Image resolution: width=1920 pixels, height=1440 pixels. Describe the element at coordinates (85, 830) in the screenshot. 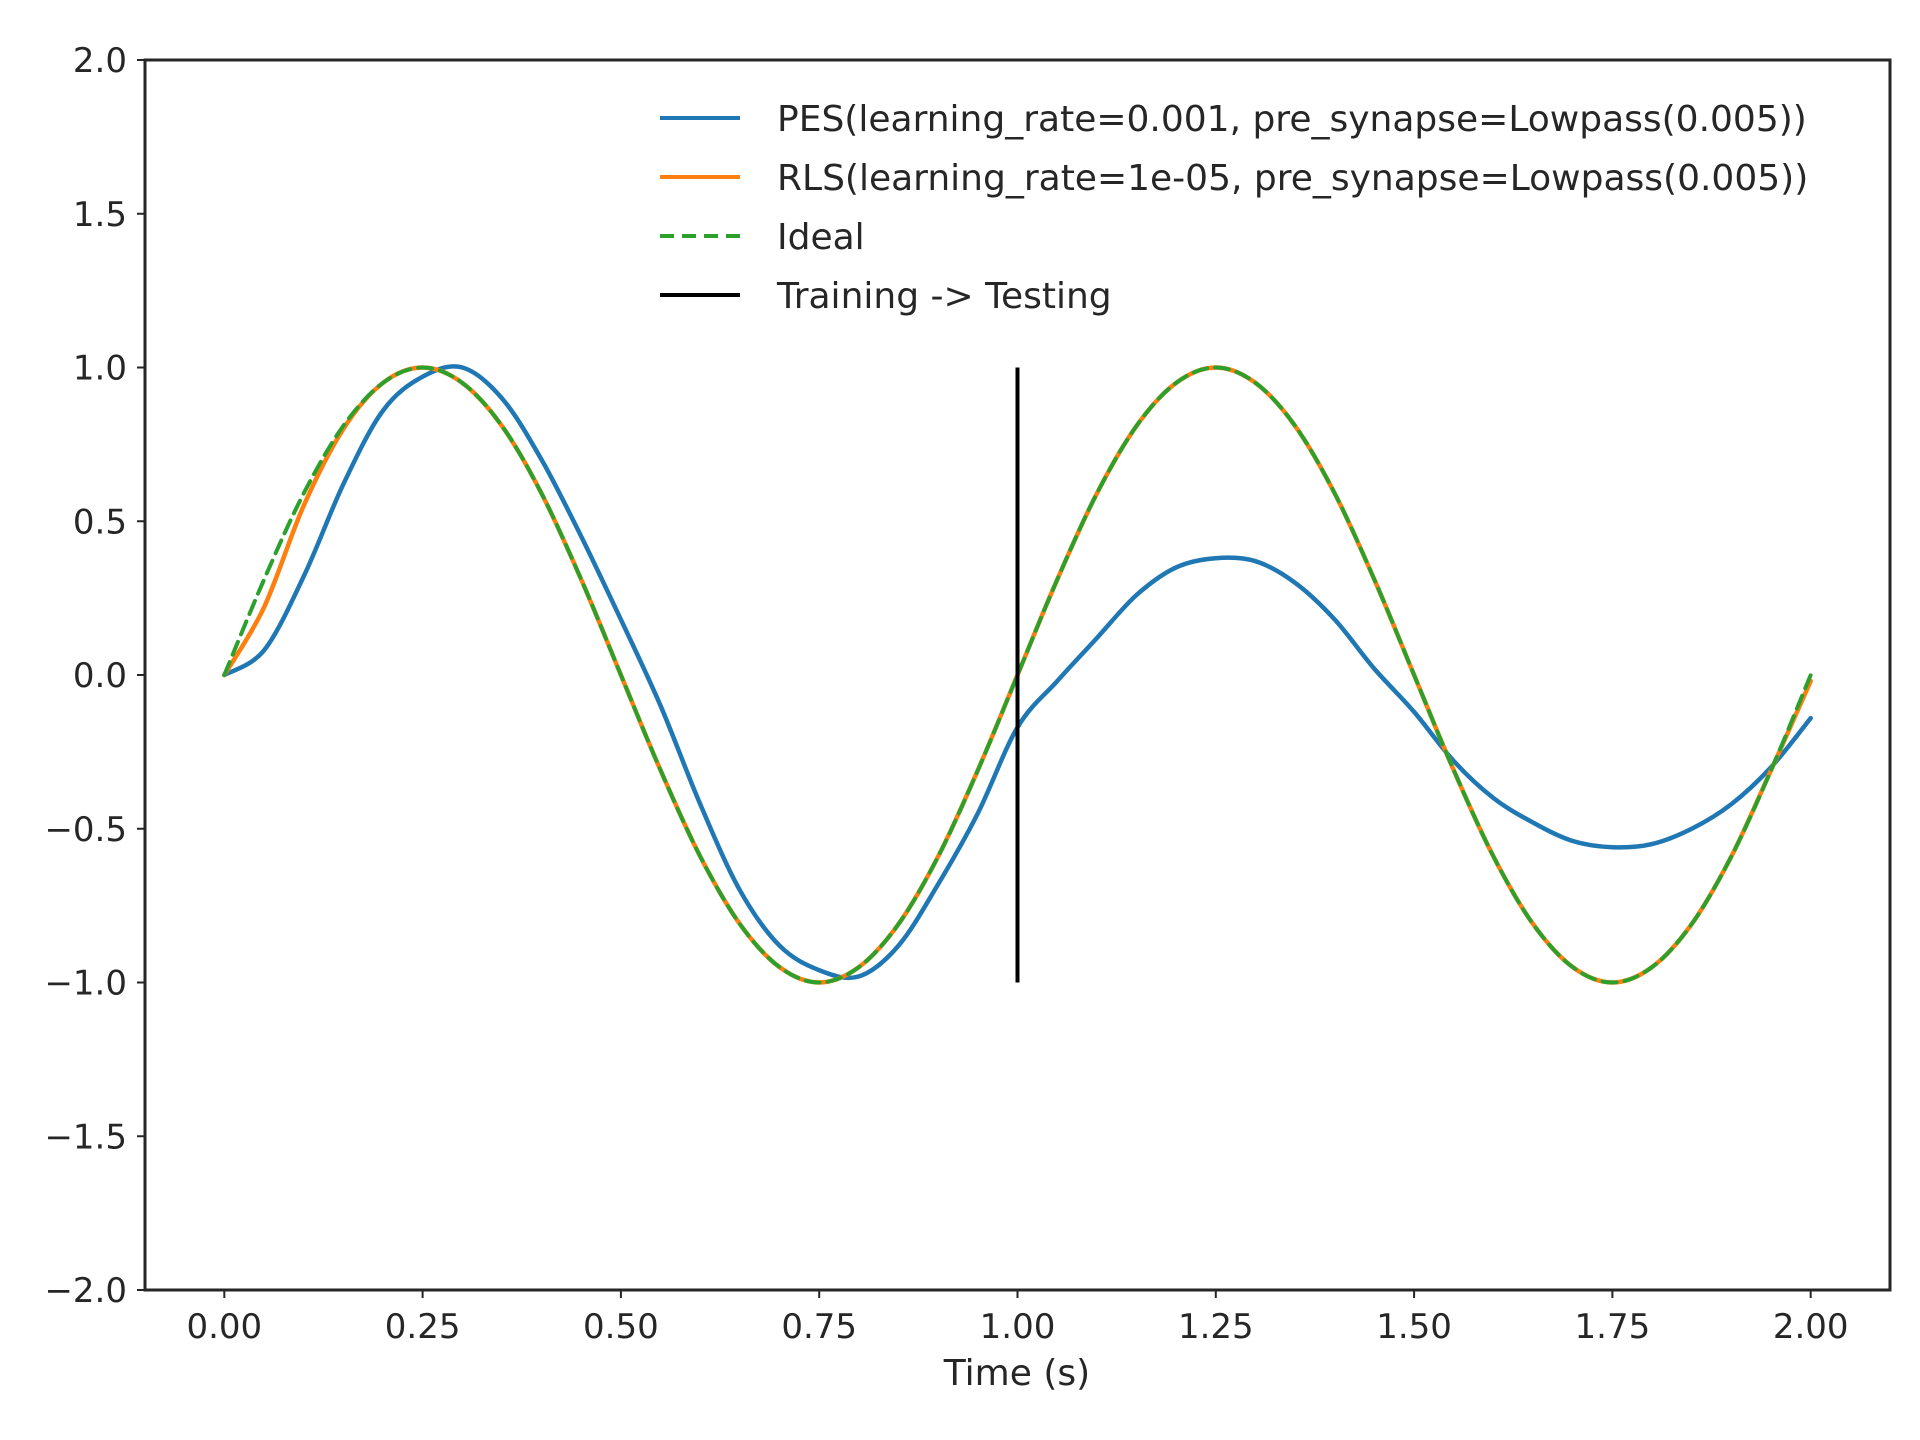

I see `y-tick-label: −0.5` at that location.